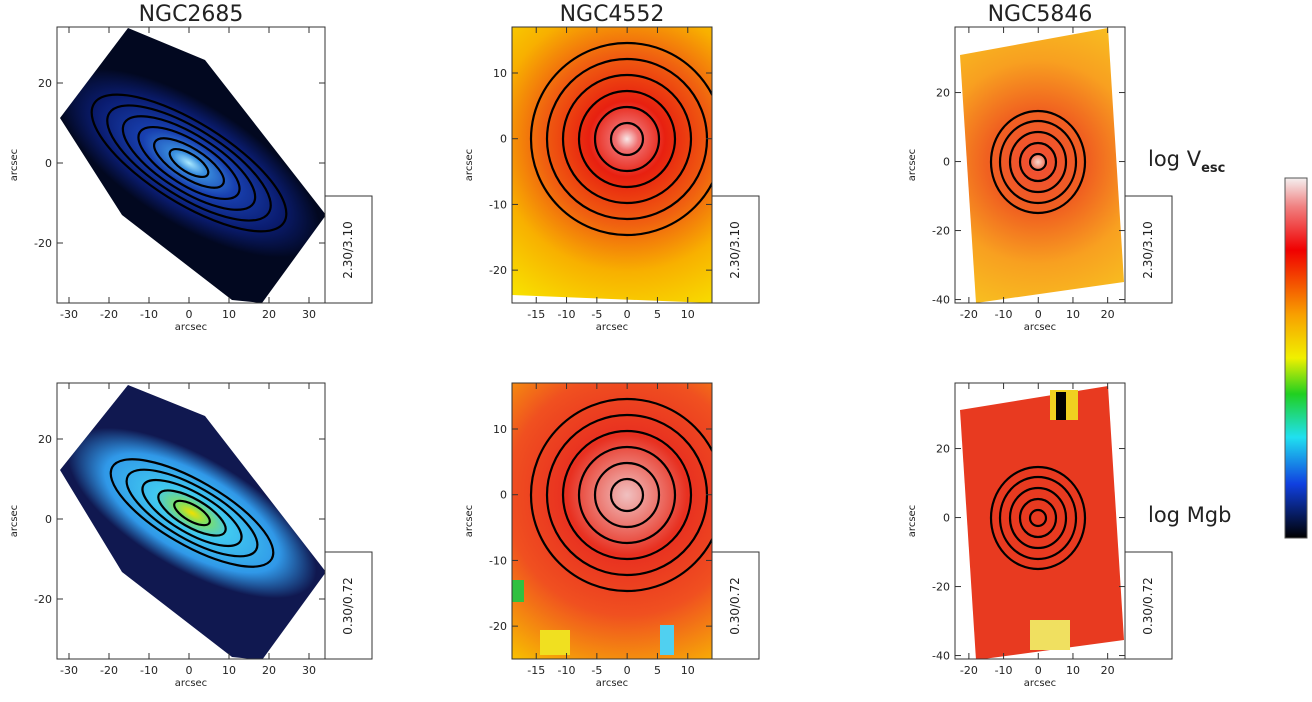  What do you see at coordinates (1189, 515) in the screenshot?
I see `row-label: log Mgb` at bounding box center [1189, 515].